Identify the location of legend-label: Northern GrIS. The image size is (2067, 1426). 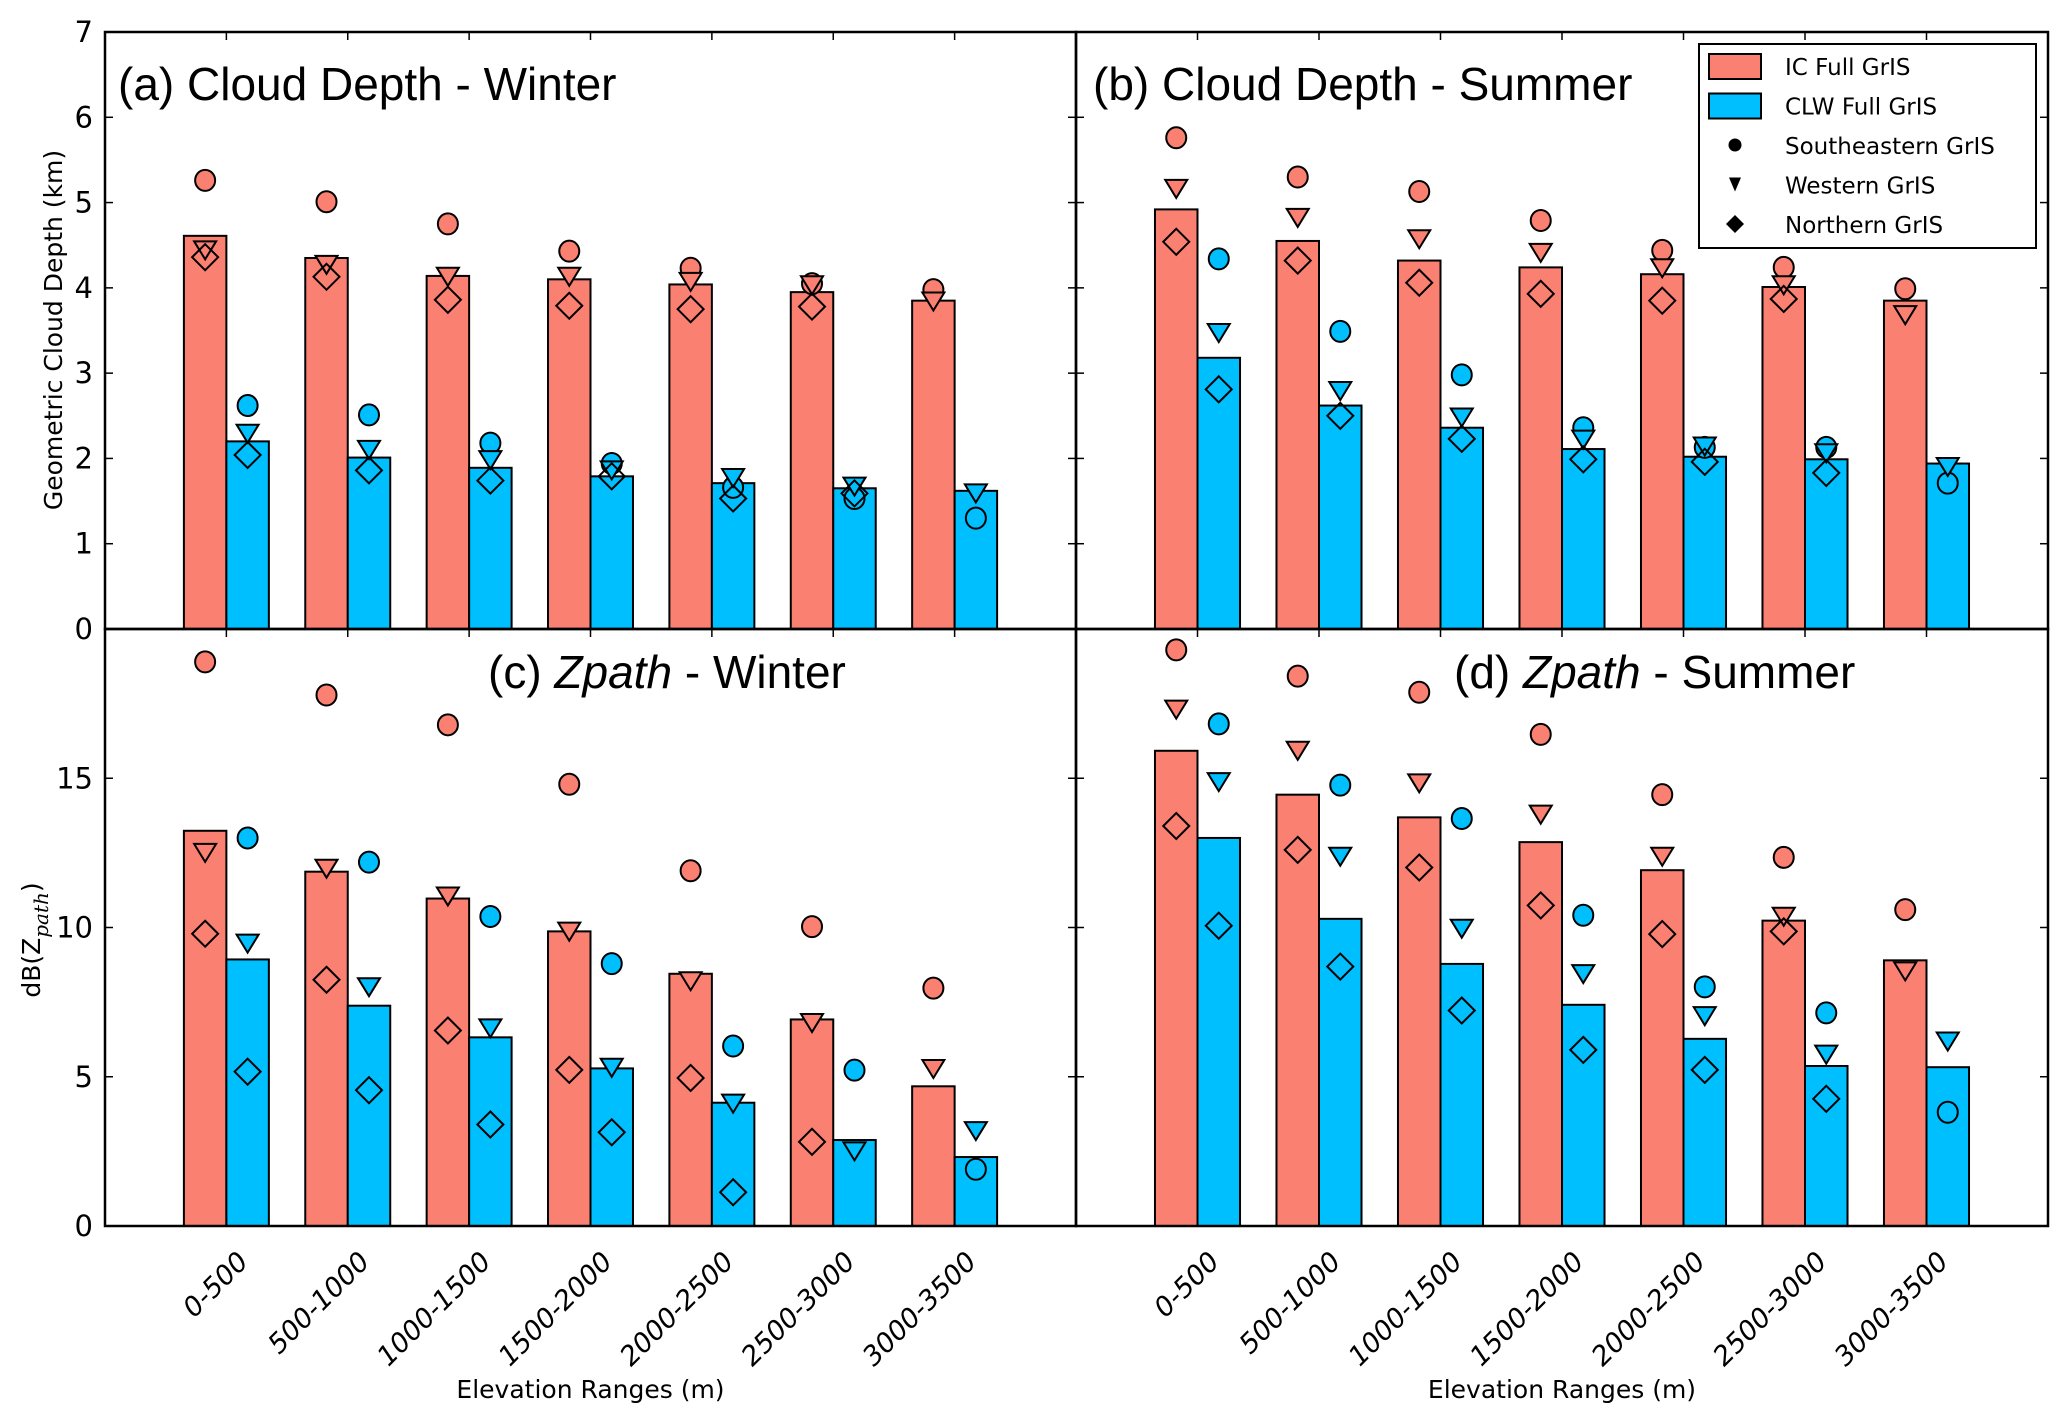
(1864, 226).